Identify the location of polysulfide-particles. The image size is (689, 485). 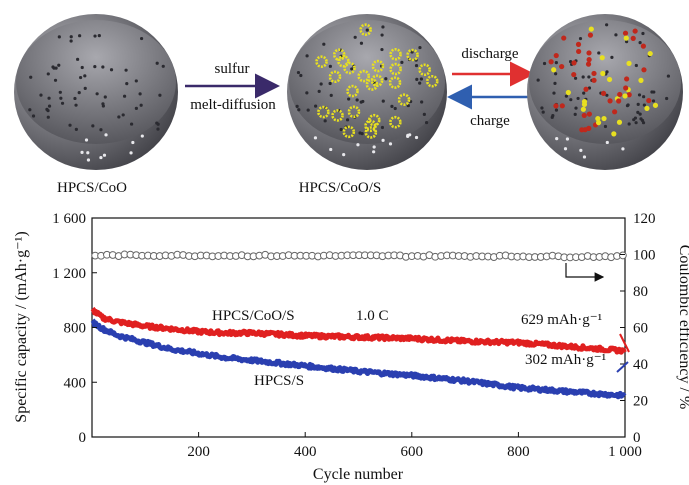
(603, 81).